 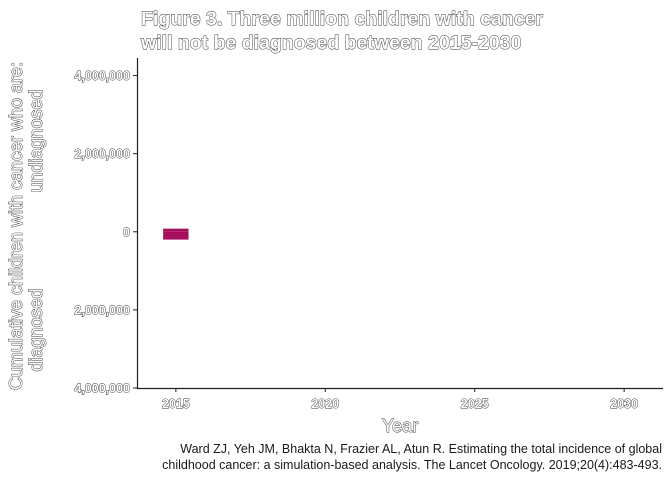 What do you see at coordinates (176, 404) in the screenshot?
I see `x-tick-label: 2015` at bounding box center [176, 404].